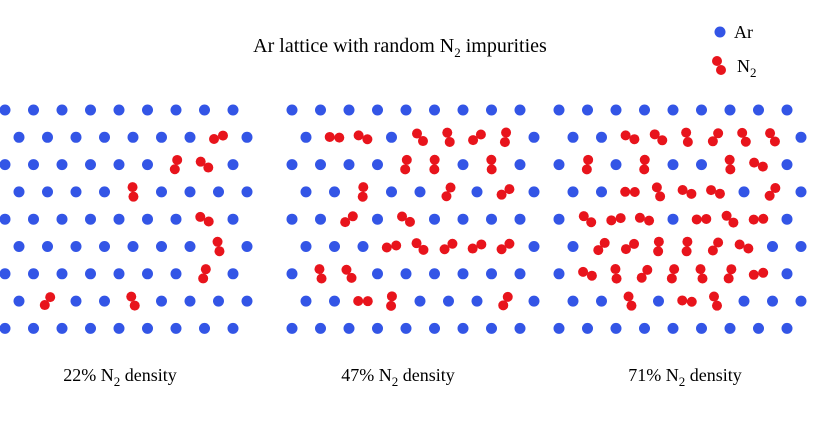 This screenshot has height=437, width=830. I want to click on panel-label-text: 71% N, so click(653, 375).